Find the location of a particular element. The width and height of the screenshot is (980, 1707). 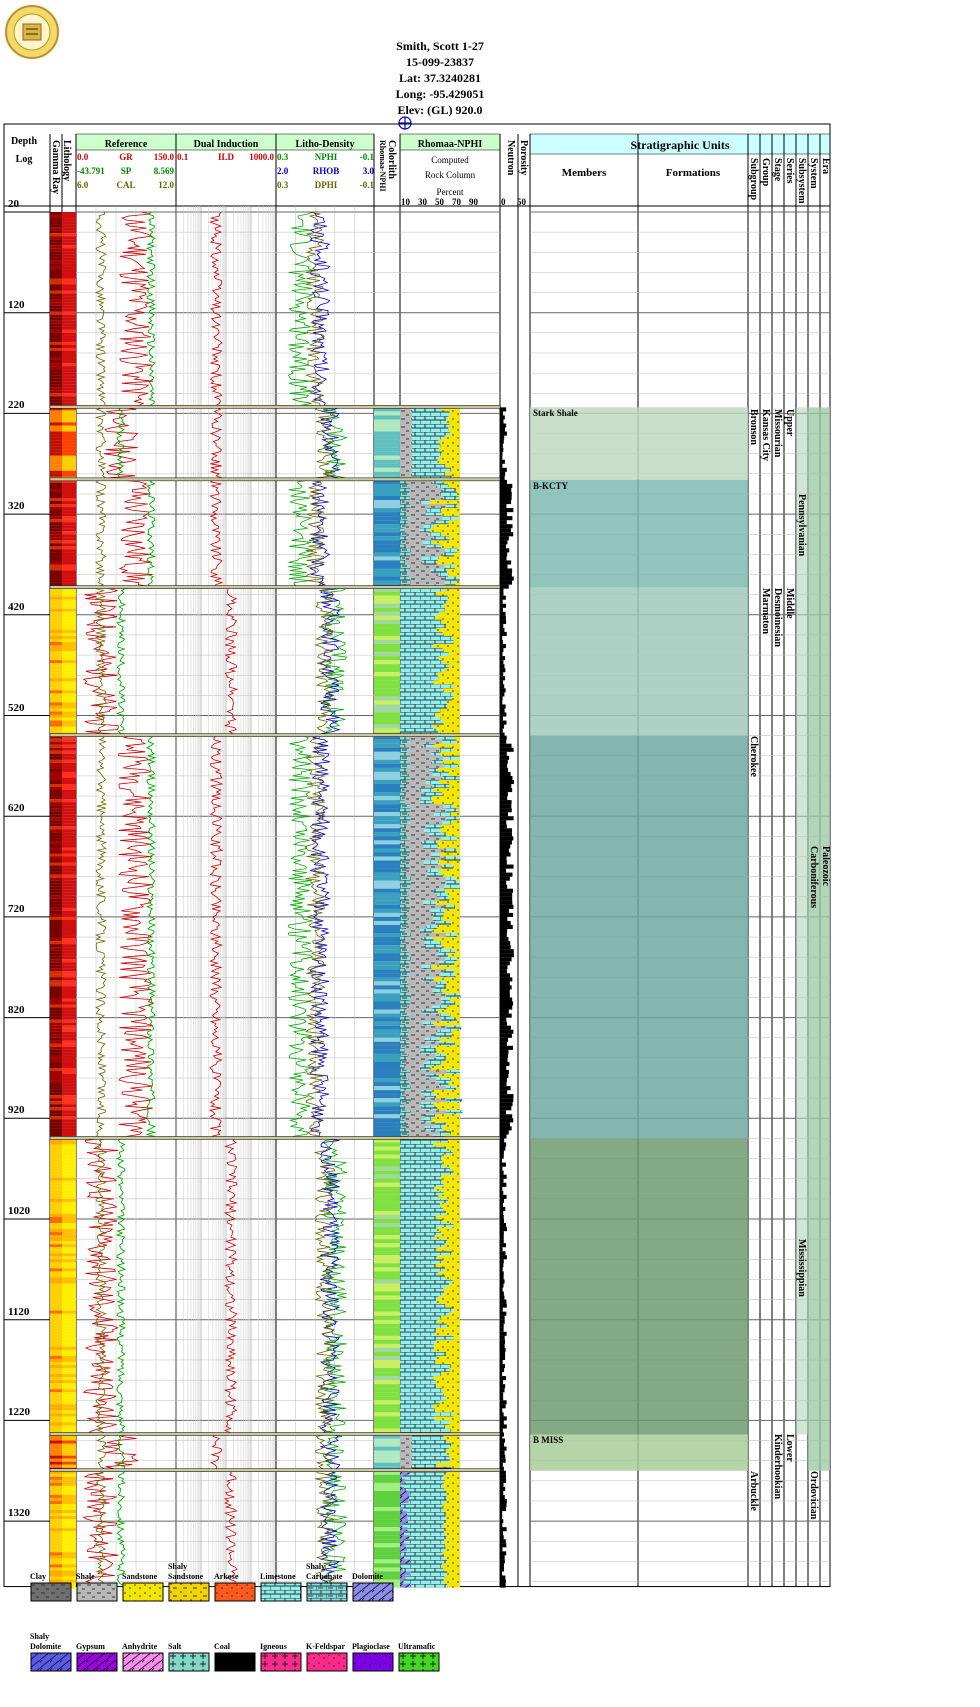

rhomaa-title: Rhomaa-NPHI is located at coordinates (450, 144).